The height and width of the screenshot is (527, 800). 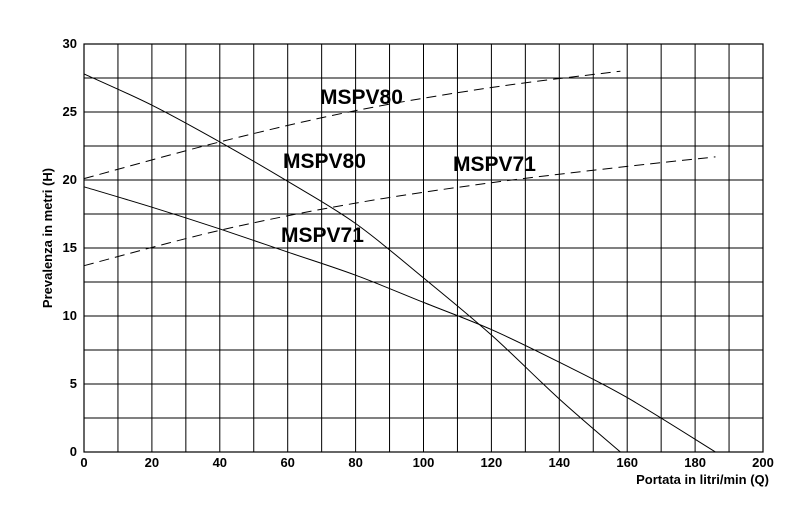 What do you see at coordinates (73, 451) in the screenshot?
I see `y-tick-label: 0` at bounding box center [73, 451].